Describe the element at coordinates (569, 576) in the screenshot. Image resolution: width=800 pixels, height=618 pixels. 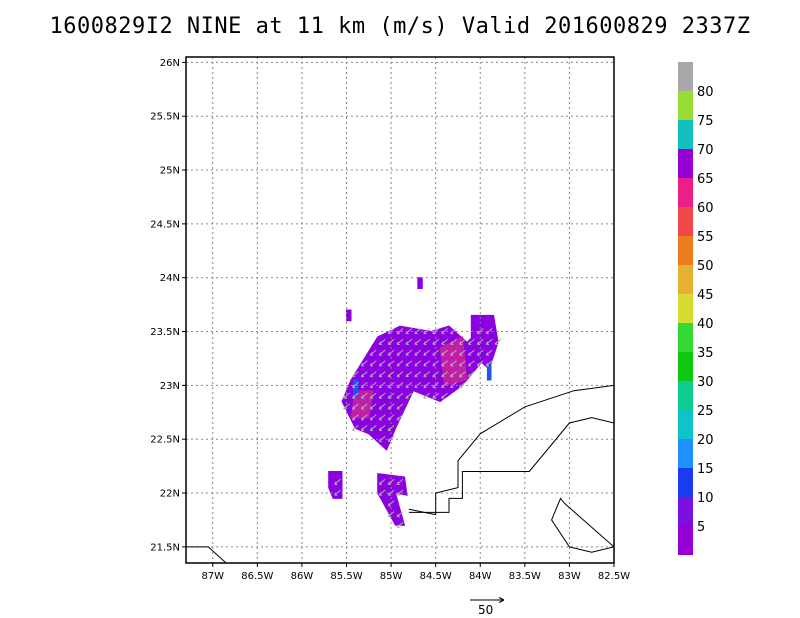
I see `x-tick-label: 83W` at that location.